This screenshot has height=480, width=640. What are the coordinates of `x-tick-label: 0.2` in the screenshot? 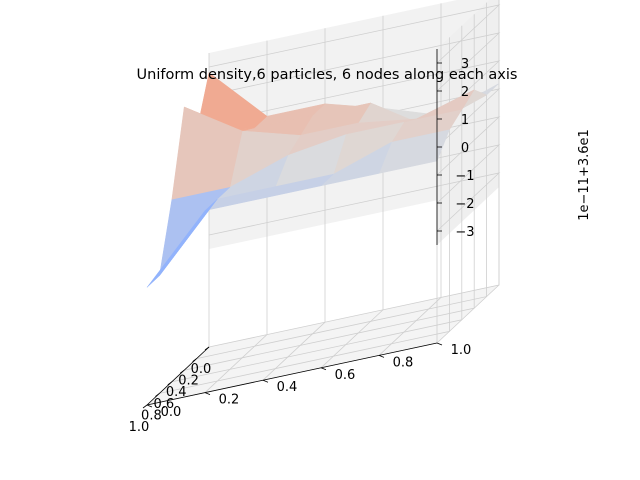 It's located at (188, 381).